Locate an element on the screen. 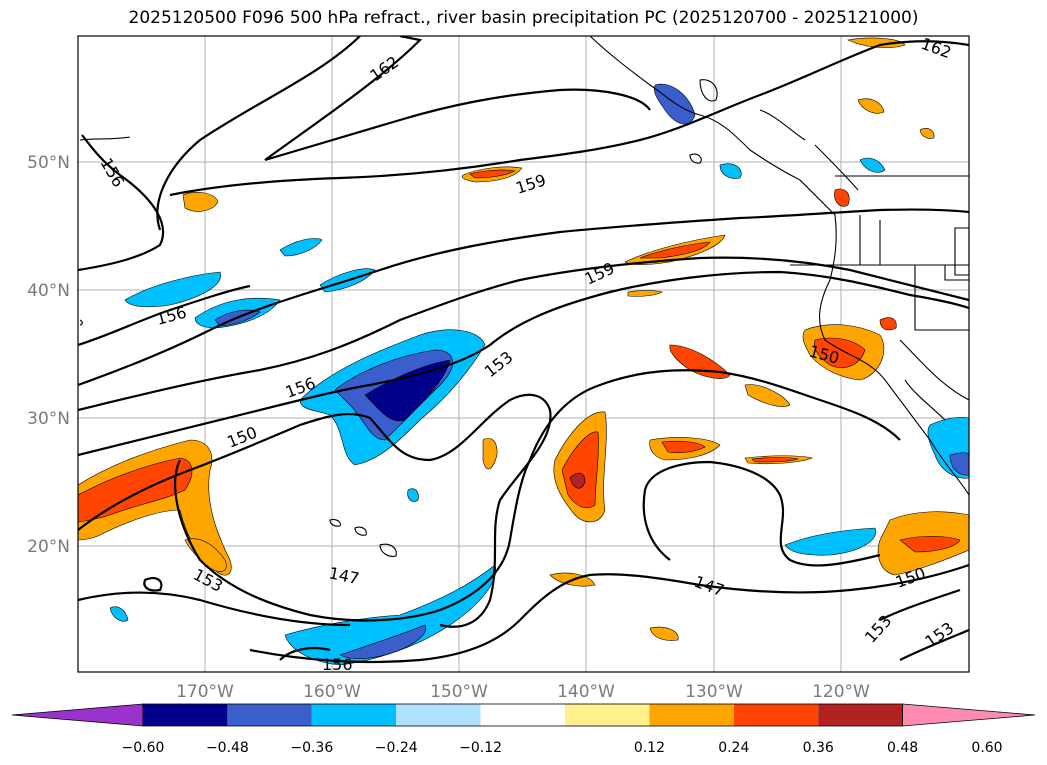 This screenshot has width=1047, height=765. colorbar-tick-label: 0.24 is located at coordinates (733, 748).